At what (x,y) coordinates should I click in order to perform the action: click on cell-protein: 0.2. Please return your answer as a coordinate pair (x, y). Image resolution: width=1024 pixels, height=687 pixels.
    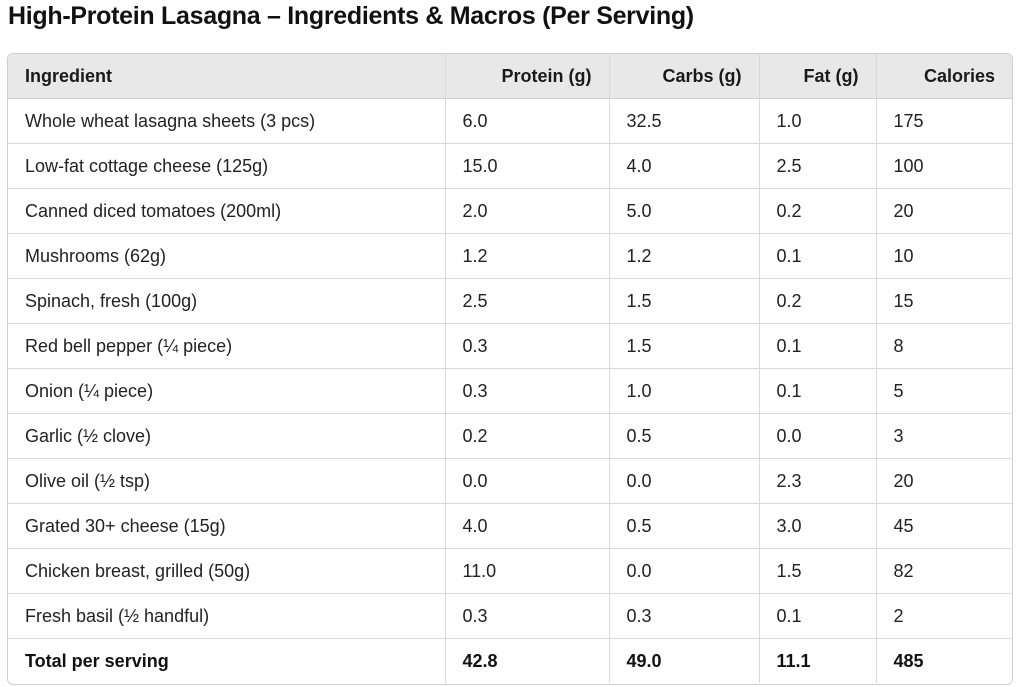
    Looking at the image, I should click on (527, 436).